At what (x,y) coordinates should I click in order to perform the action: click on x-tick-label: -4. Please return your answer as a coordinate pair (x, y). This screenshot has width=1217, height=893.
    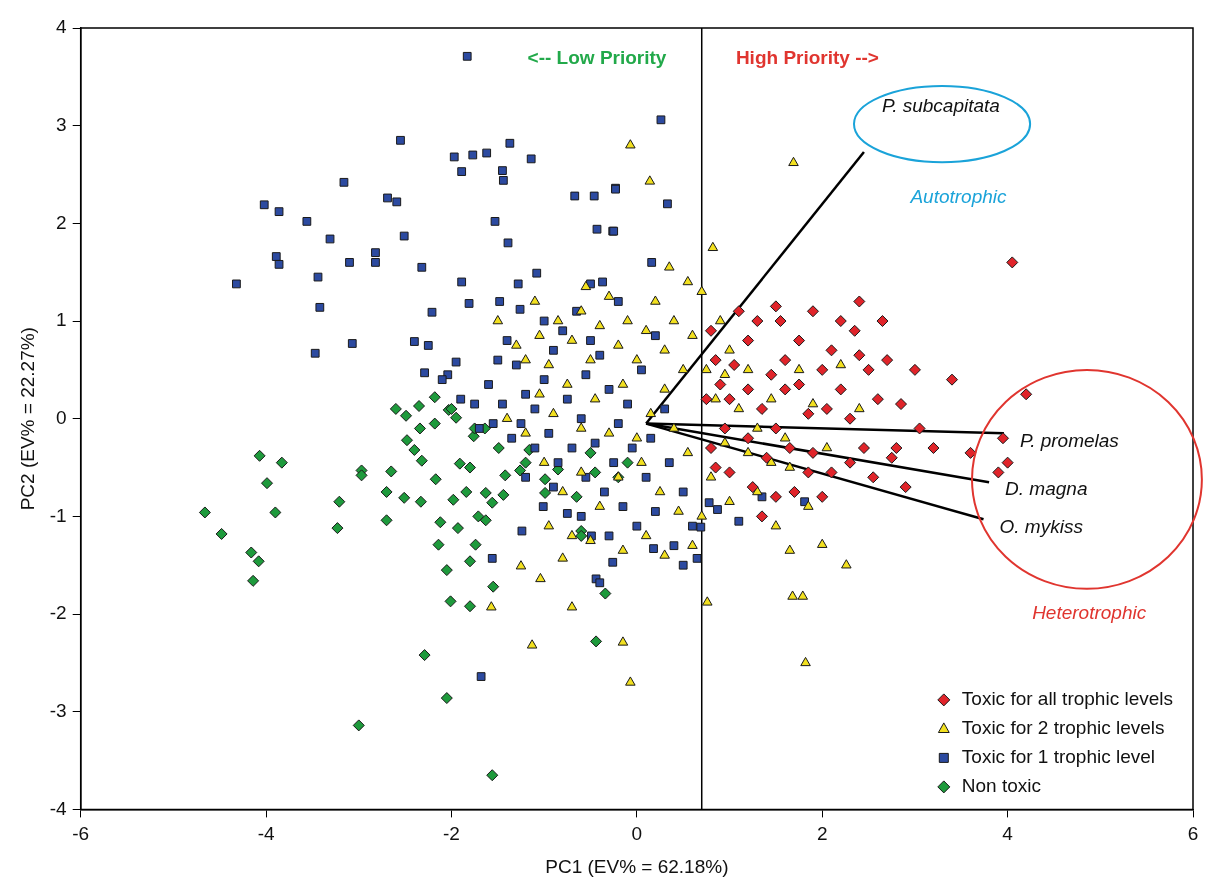
    Looking at the image, I should click on (266, 834).